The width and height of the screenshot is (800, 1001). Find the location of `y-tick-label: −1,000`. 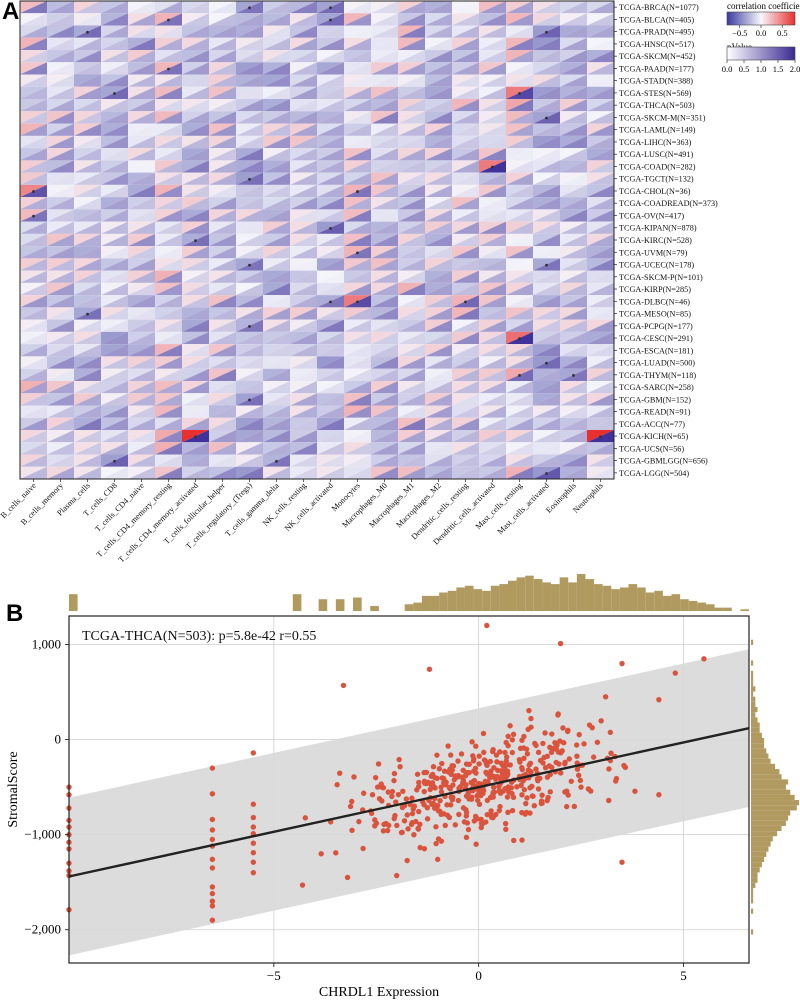

y-tick-label: −1,000 is located at coordinates (42, 834).